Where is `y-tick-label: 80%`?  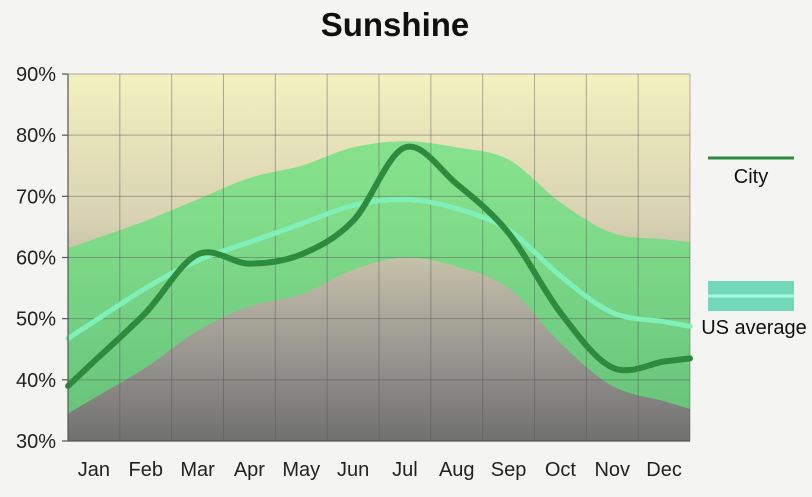 y-tick-label: 80% is located at coordinates (36, 136).